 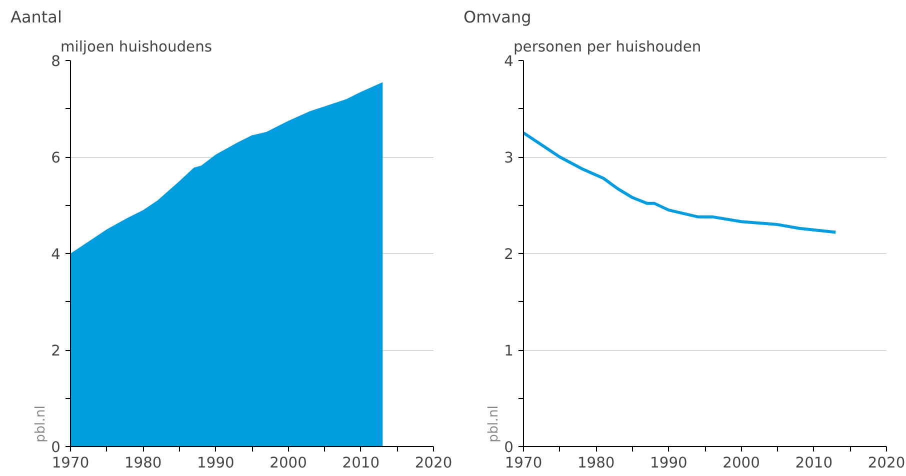 I want to click on y-axis-title: personen per huishouden, so click(x=608, y=47).